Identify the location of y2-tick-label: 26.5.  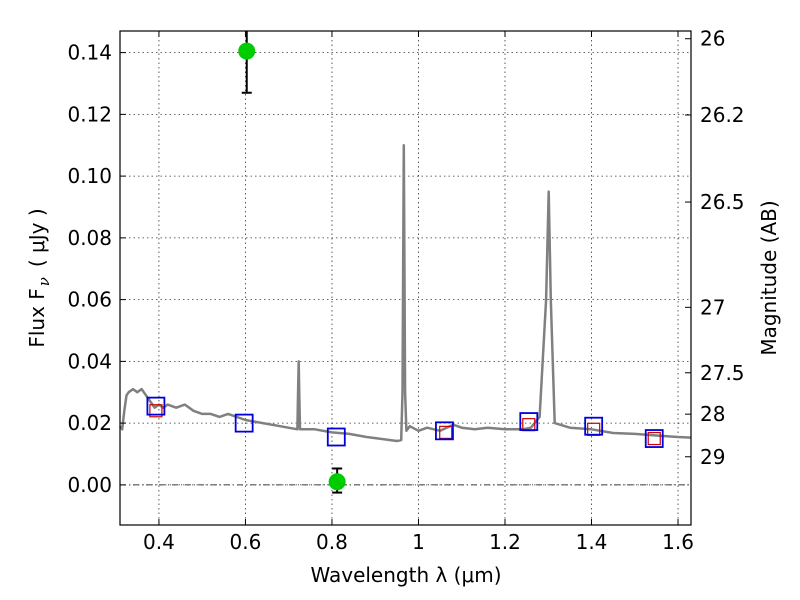
(722, 202).